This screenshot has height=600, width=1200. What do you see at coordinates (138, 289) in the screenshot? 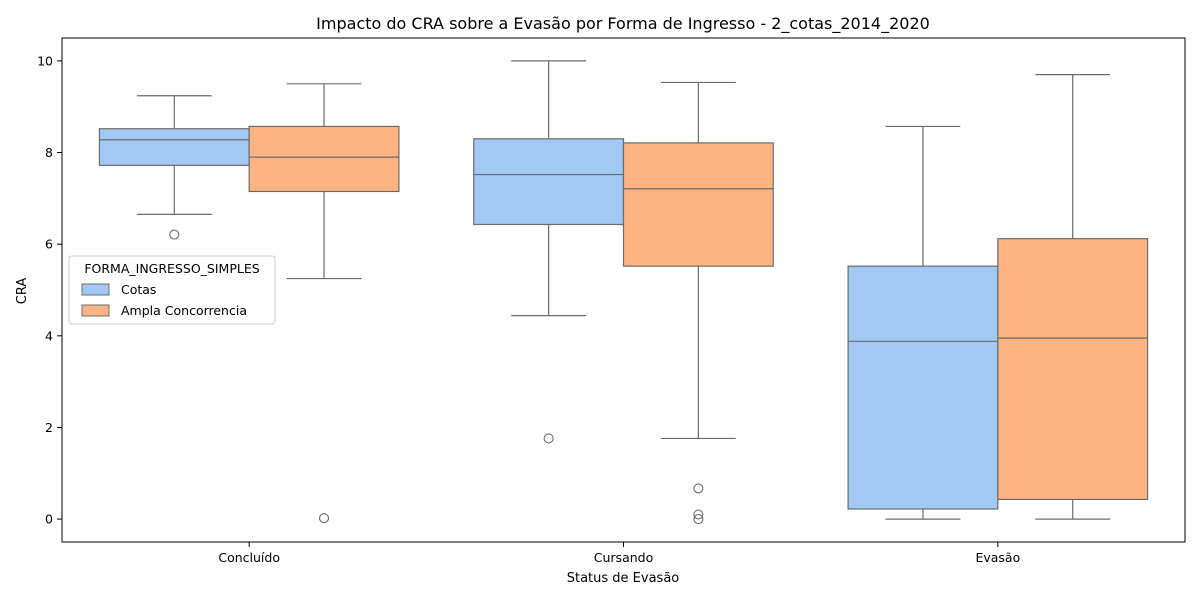
I see `legend-label-cotas: Cotas` at bounding box center [138, 289].